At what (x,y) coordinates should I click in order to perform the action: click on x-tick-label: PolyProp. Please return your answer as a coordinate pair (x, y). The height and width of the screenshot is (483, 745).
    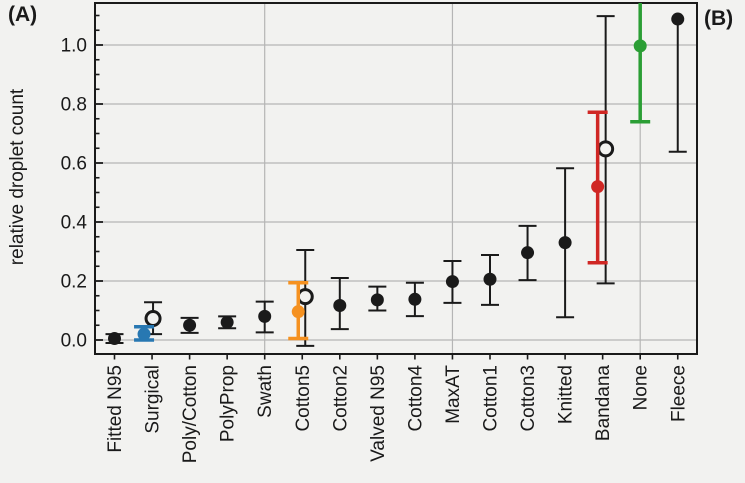
    Looking at the image, I should click on (228, 403).